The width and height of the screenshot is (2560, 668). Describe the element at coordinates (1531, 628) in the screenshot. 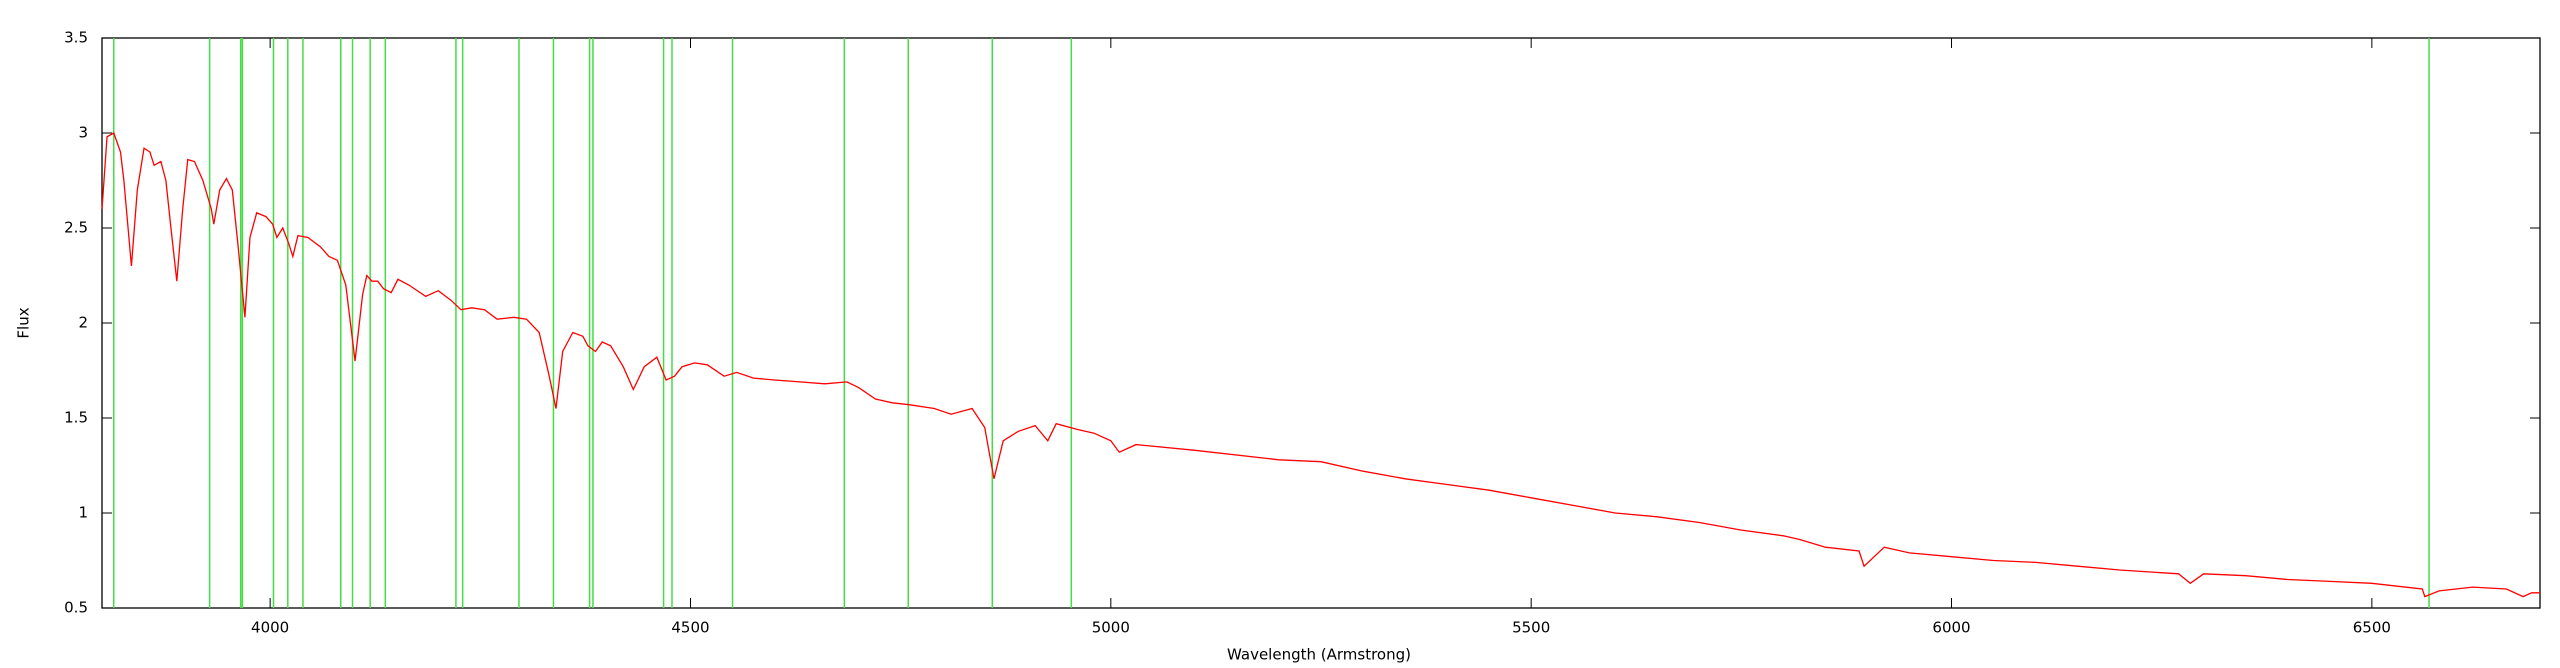

I see `x-tick-label: 5500` at that location.